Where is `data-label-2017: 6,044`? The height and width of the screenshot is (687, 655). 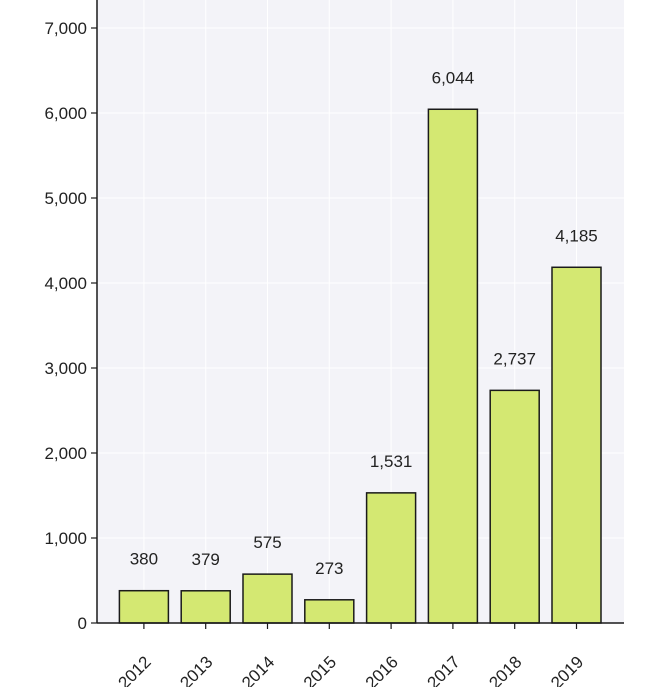
data-label-2017: 6,044 is located at coordinates (453, 77).